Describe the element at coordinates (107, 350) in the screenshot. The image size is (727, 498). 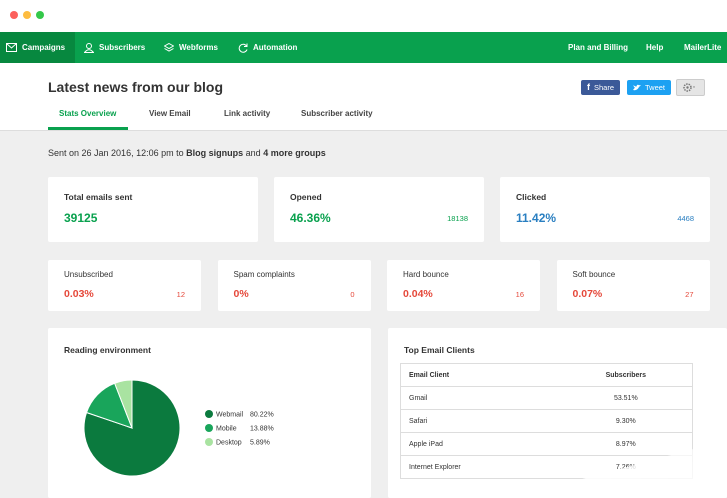
I see `card-title: Reading environment` at that location.